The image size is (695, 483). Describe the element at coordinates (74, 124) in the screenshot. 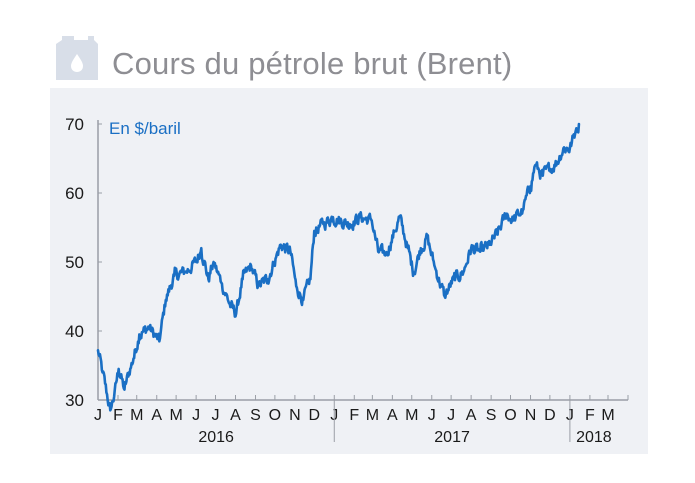

I see `y-tick-label: 70` at that location.